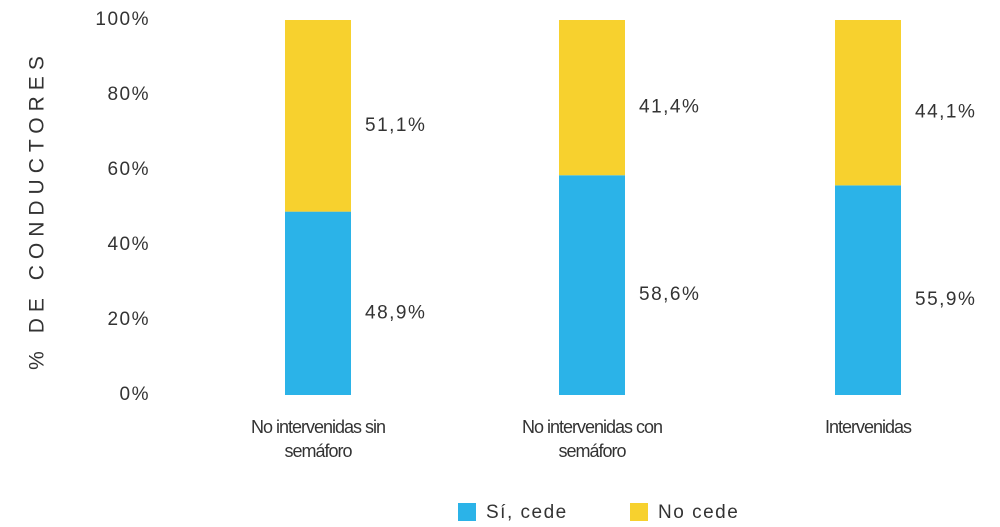 The width and height of the screenshot is (1000, 527). What do you see at coordinates (128, 94) in the screenshot?
I see `y-tick-label: 80%` at bounding box center [128, 94].